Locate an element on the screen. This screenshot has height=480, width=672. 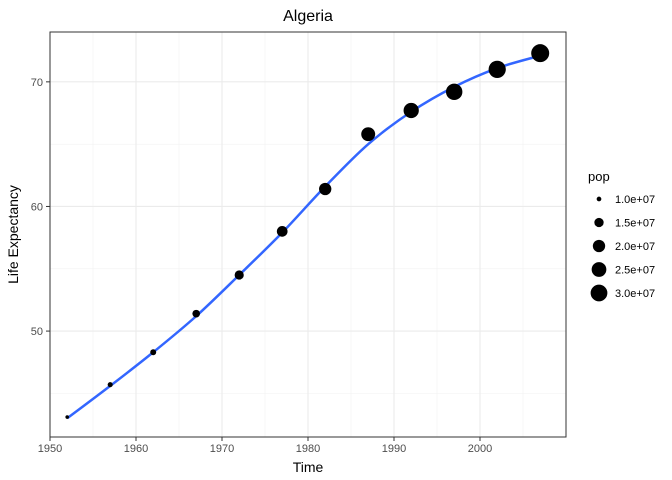
x-tick-label: 2000 is located at coordinates (480, 449).